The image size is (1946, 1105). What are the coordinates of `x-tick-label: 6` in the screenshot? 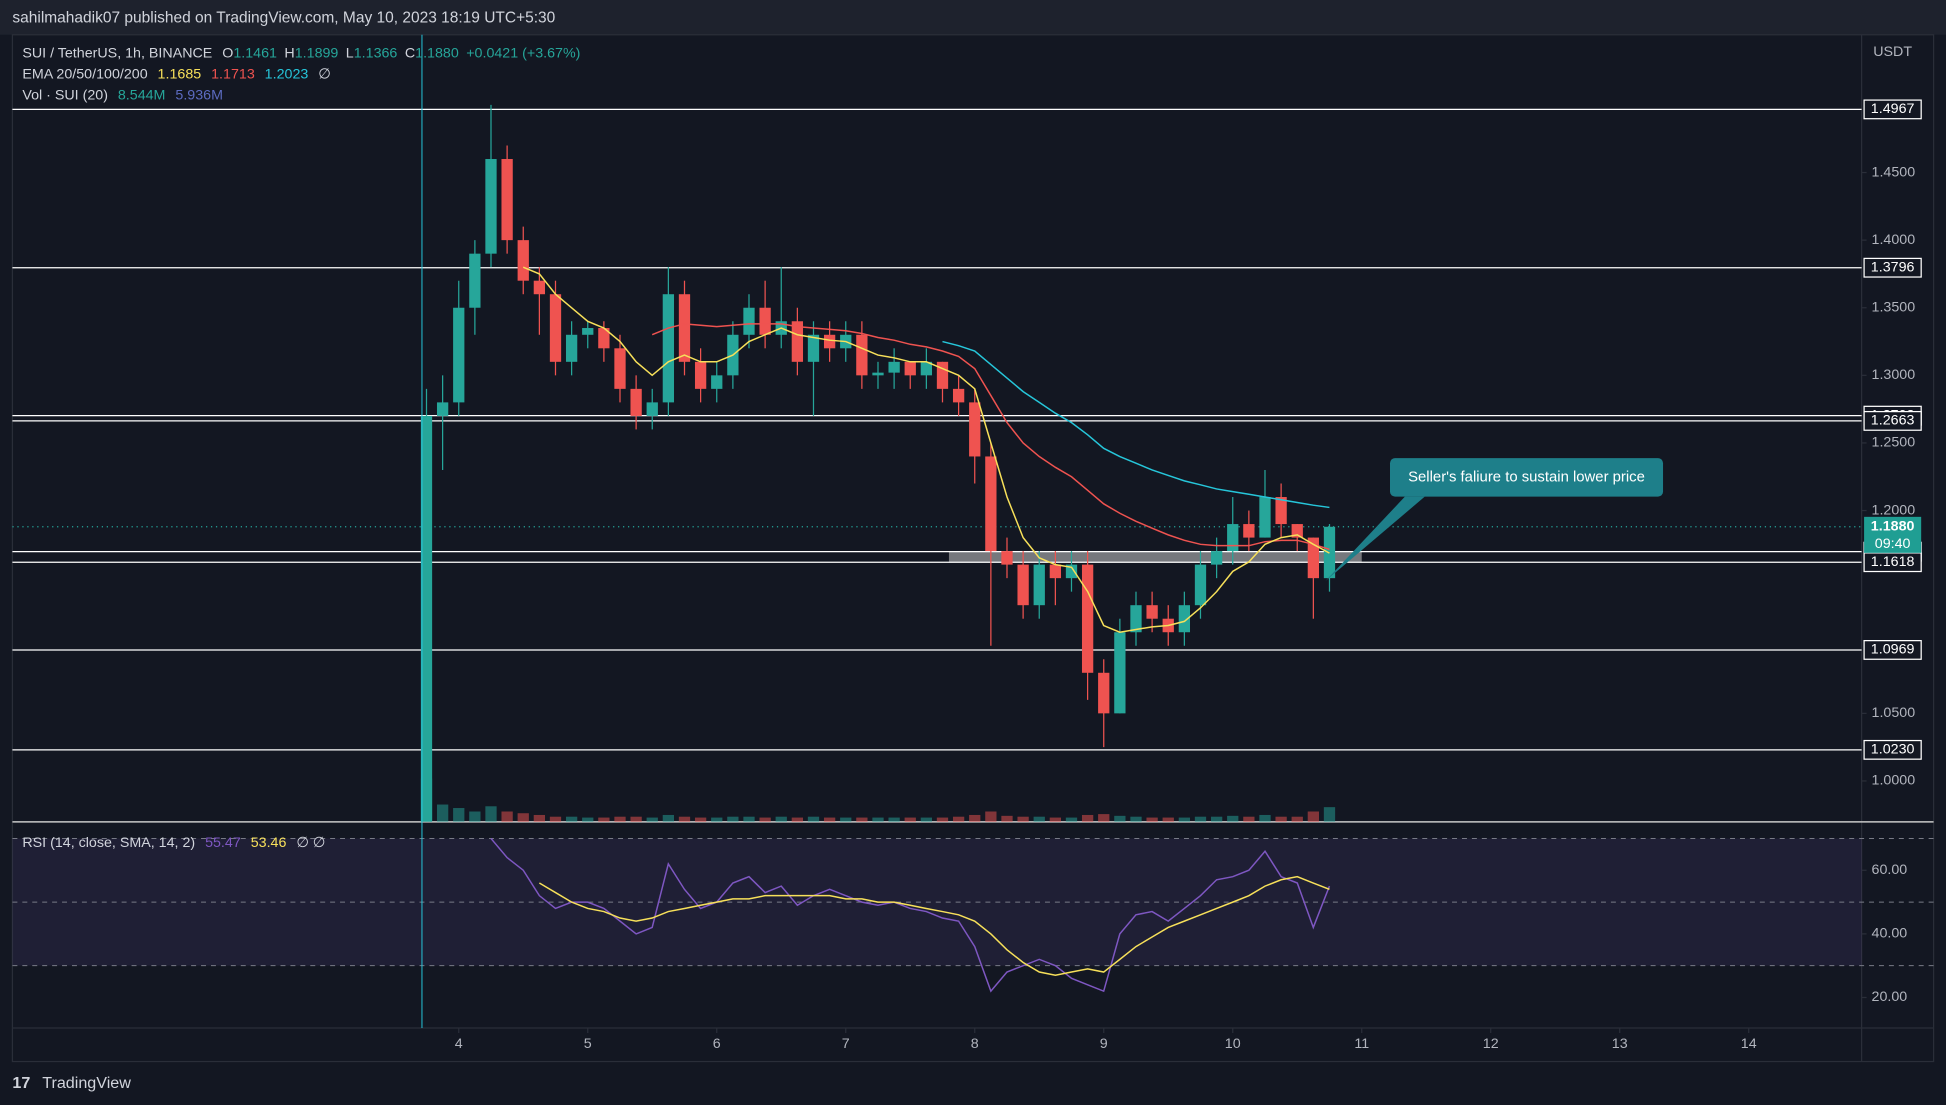 It's located at (717, 1044).